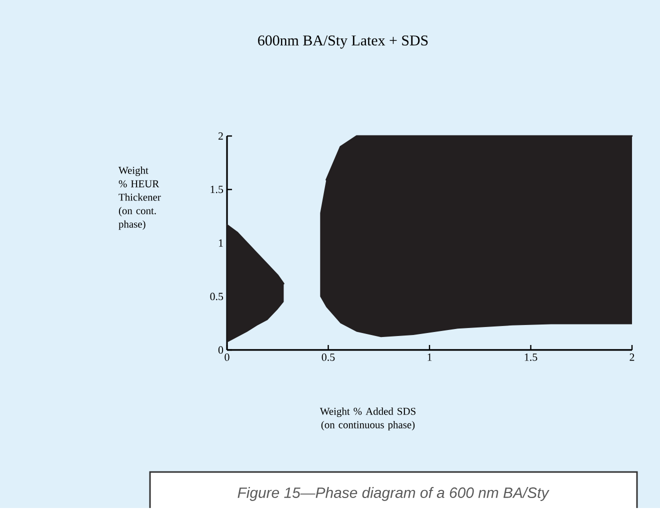  I want to click on x-tick-label: 1.5, so click(531, 358).